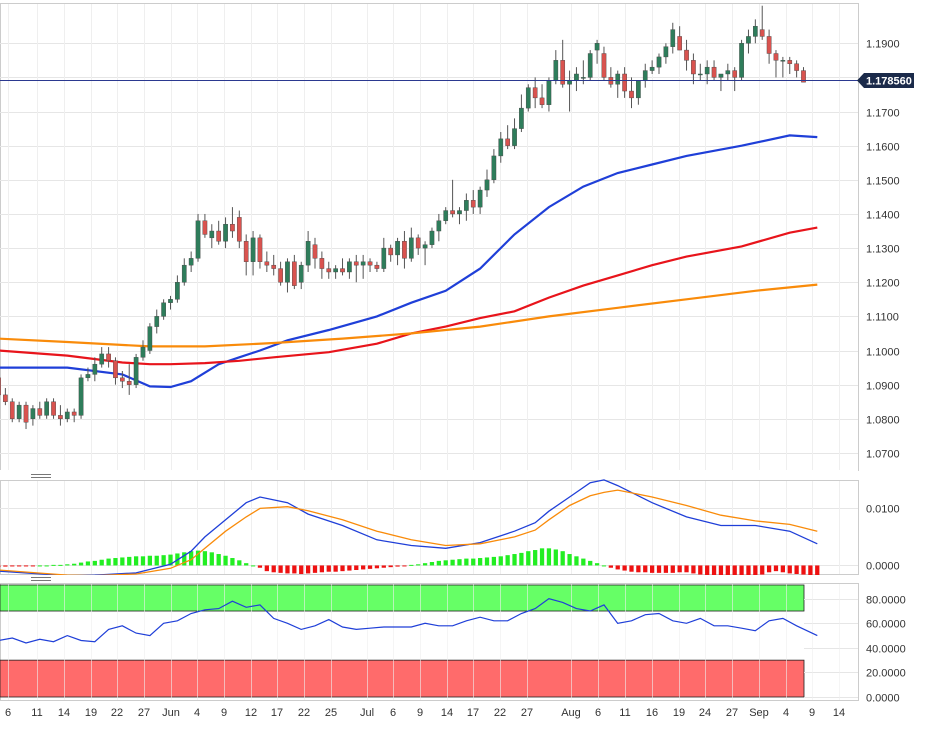  I want to click on macd-signal-line, so click(409, 533).